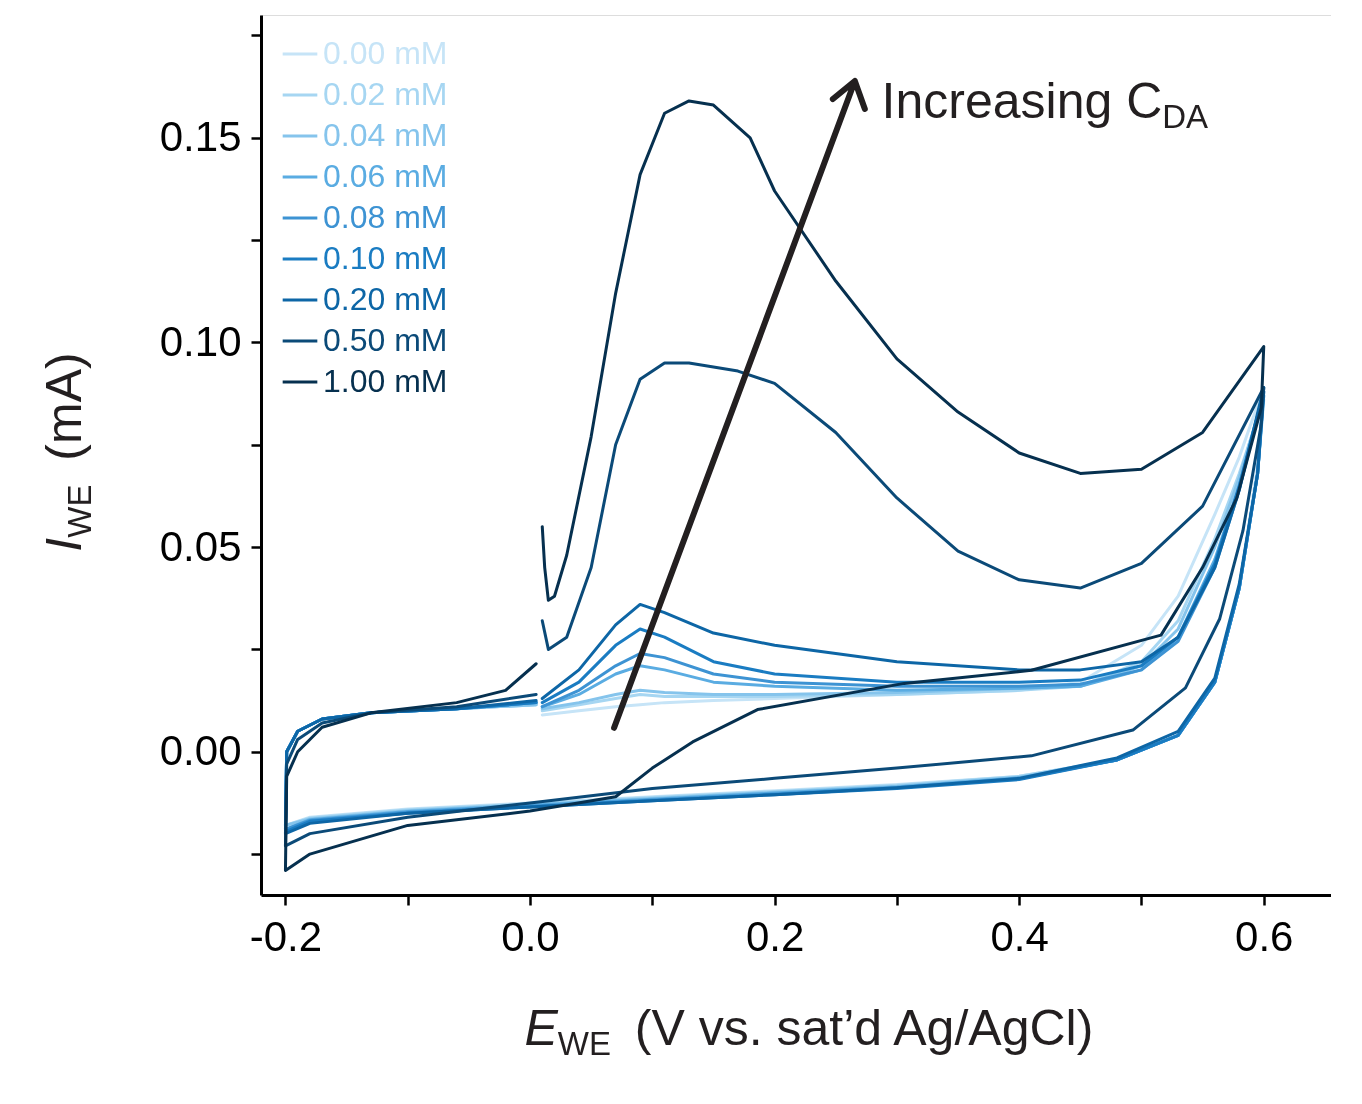 Image resolution: width=1362 pixels, height=1104 pixels. I want to click on x-tick-label: -0.2, so click(286, 936).